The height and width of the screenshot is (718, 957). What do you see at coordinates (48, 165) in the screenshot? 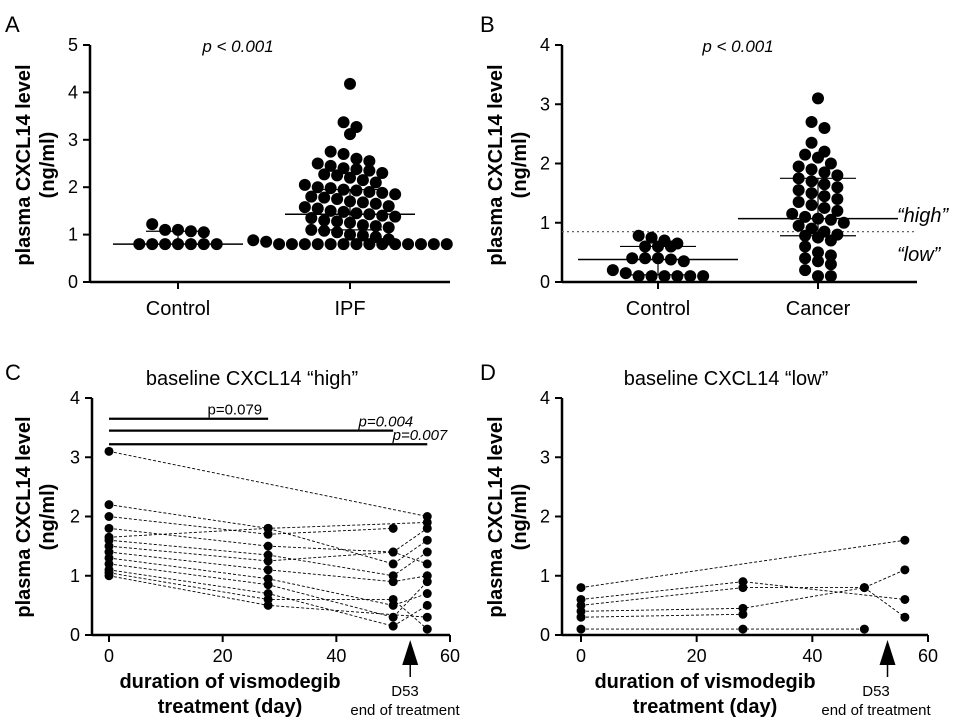
I see `panel-a-ylabel-line2: (ng/ml)` at bounding box center [48, 165].